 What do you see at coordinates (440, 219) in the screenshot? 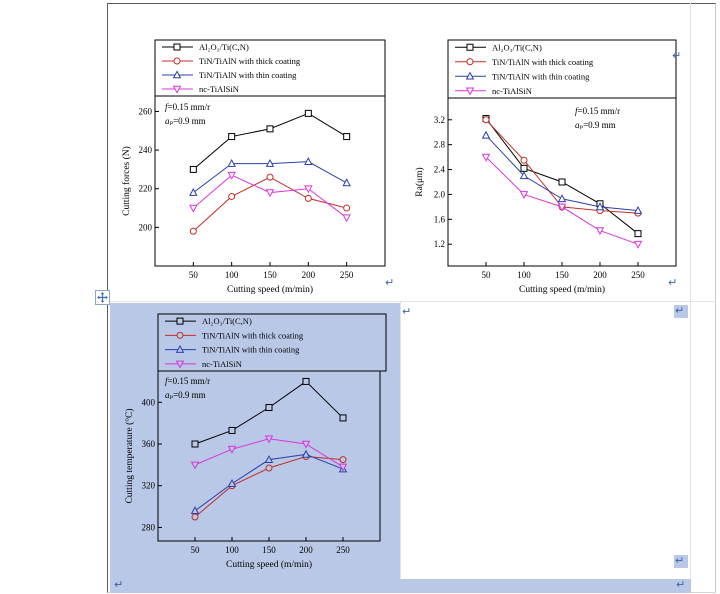
I see `svg-text: 1.6` at bounding box center [440, 219].